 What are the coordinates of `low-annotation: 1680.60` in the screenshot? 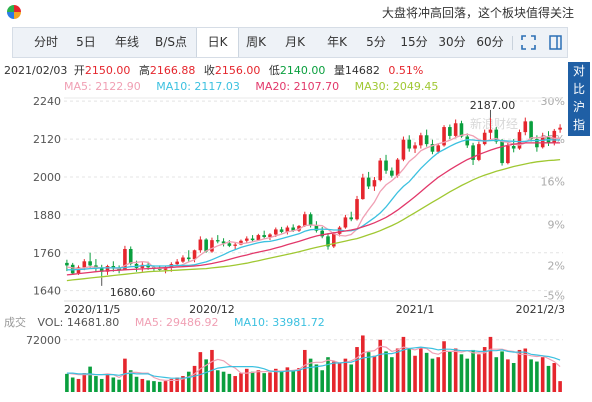 It's located at (133, 292).